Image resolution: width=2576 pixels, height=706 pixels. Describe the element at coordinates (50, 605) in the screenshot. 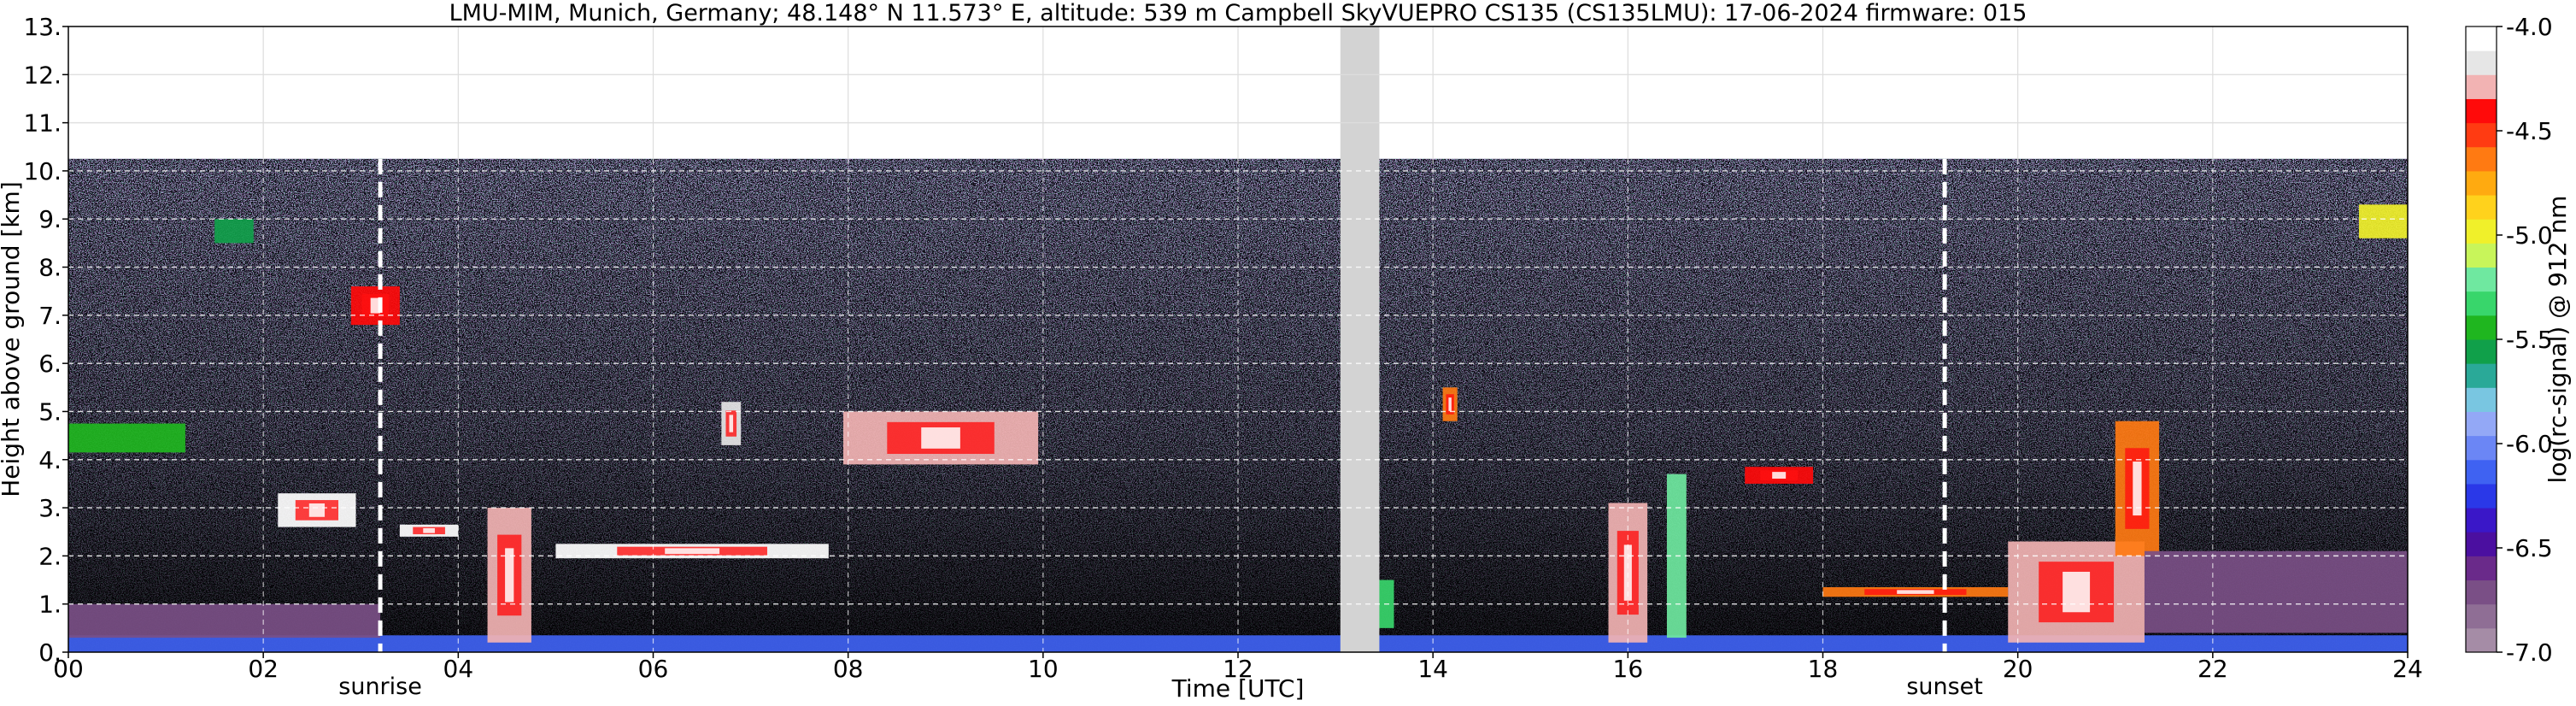

I see `y-tick-label: 1.` at that location.